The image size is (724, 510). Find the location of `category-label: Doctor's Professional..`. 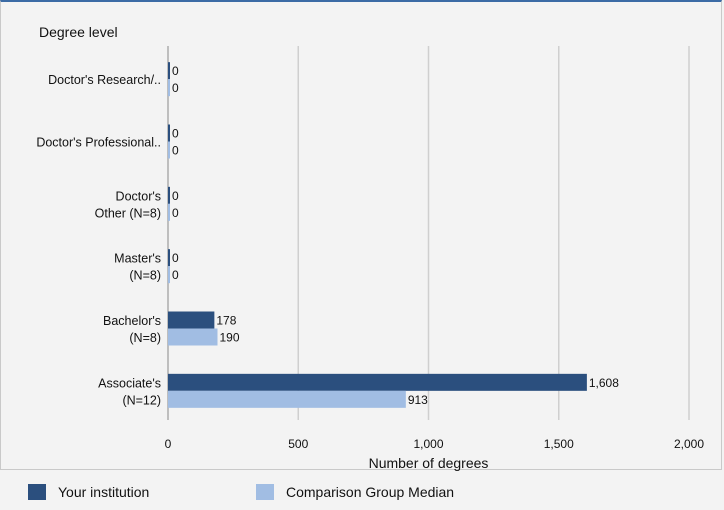

category-label: Doctor's Professional.. is located at coordinates (98, 143).